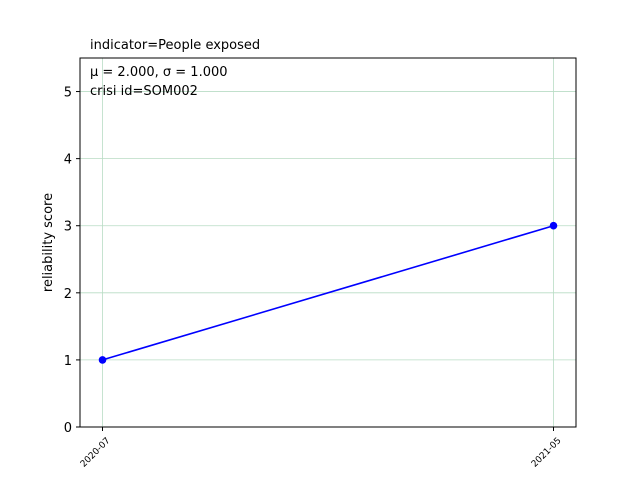 This screenshot has height=480, width=640. Describe the element at coordinates (144, 91) in the screenshot. I see `crisis-id-annotation: crisi id=SOM002` at that location.